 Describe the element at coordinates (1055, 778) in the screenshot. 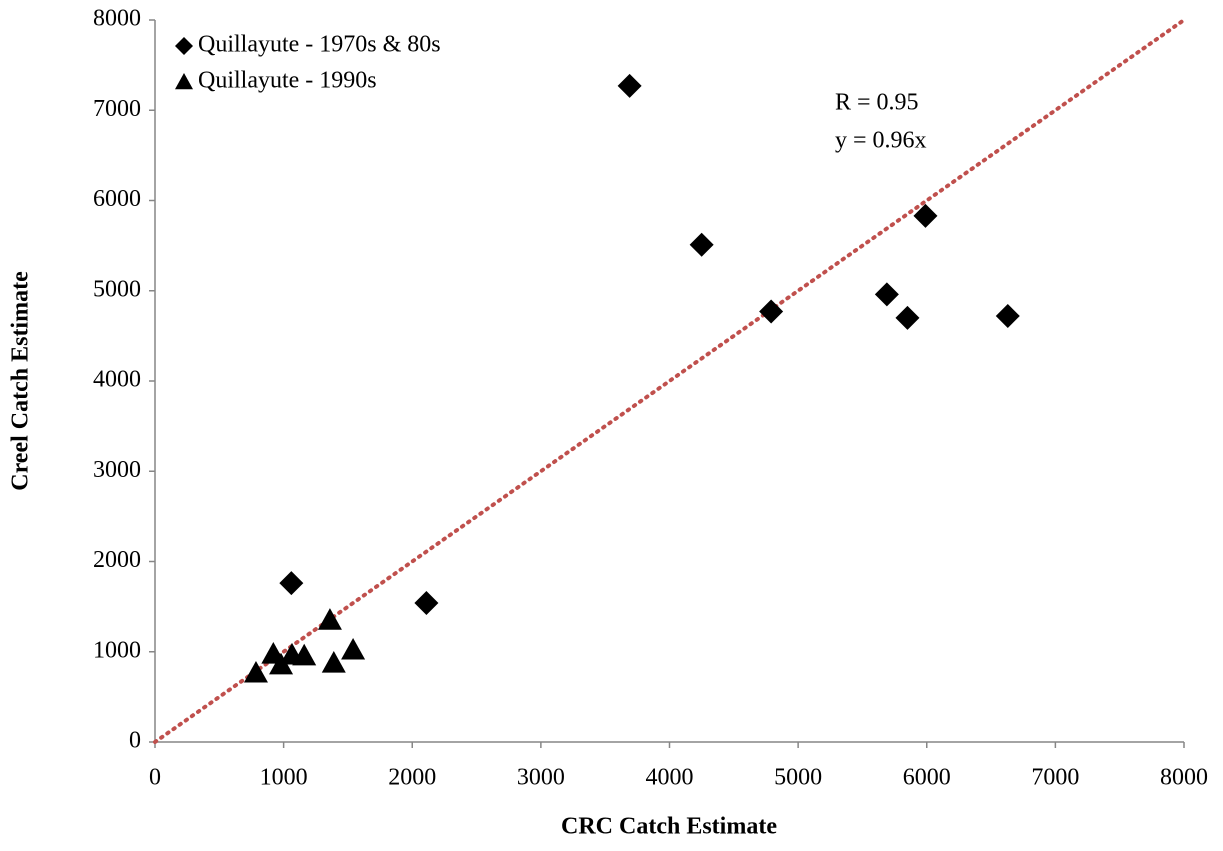

I see `x-tick-label: 7000` at that location.